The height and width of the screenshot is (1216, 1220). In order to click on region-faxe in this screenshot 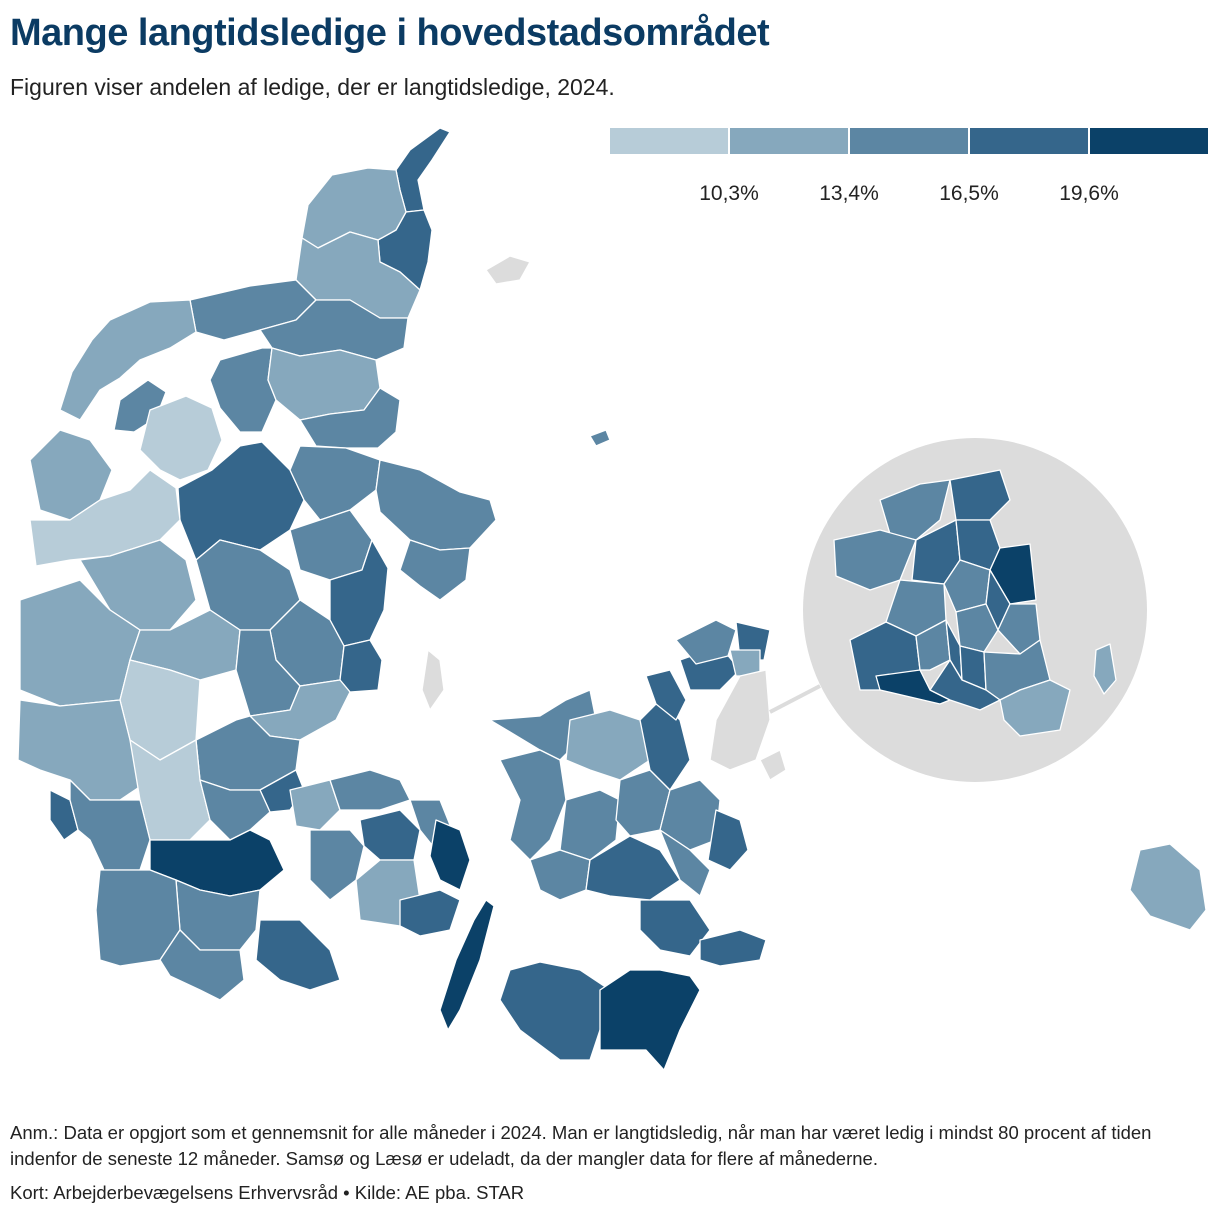, I will do `click(685, 863)`.